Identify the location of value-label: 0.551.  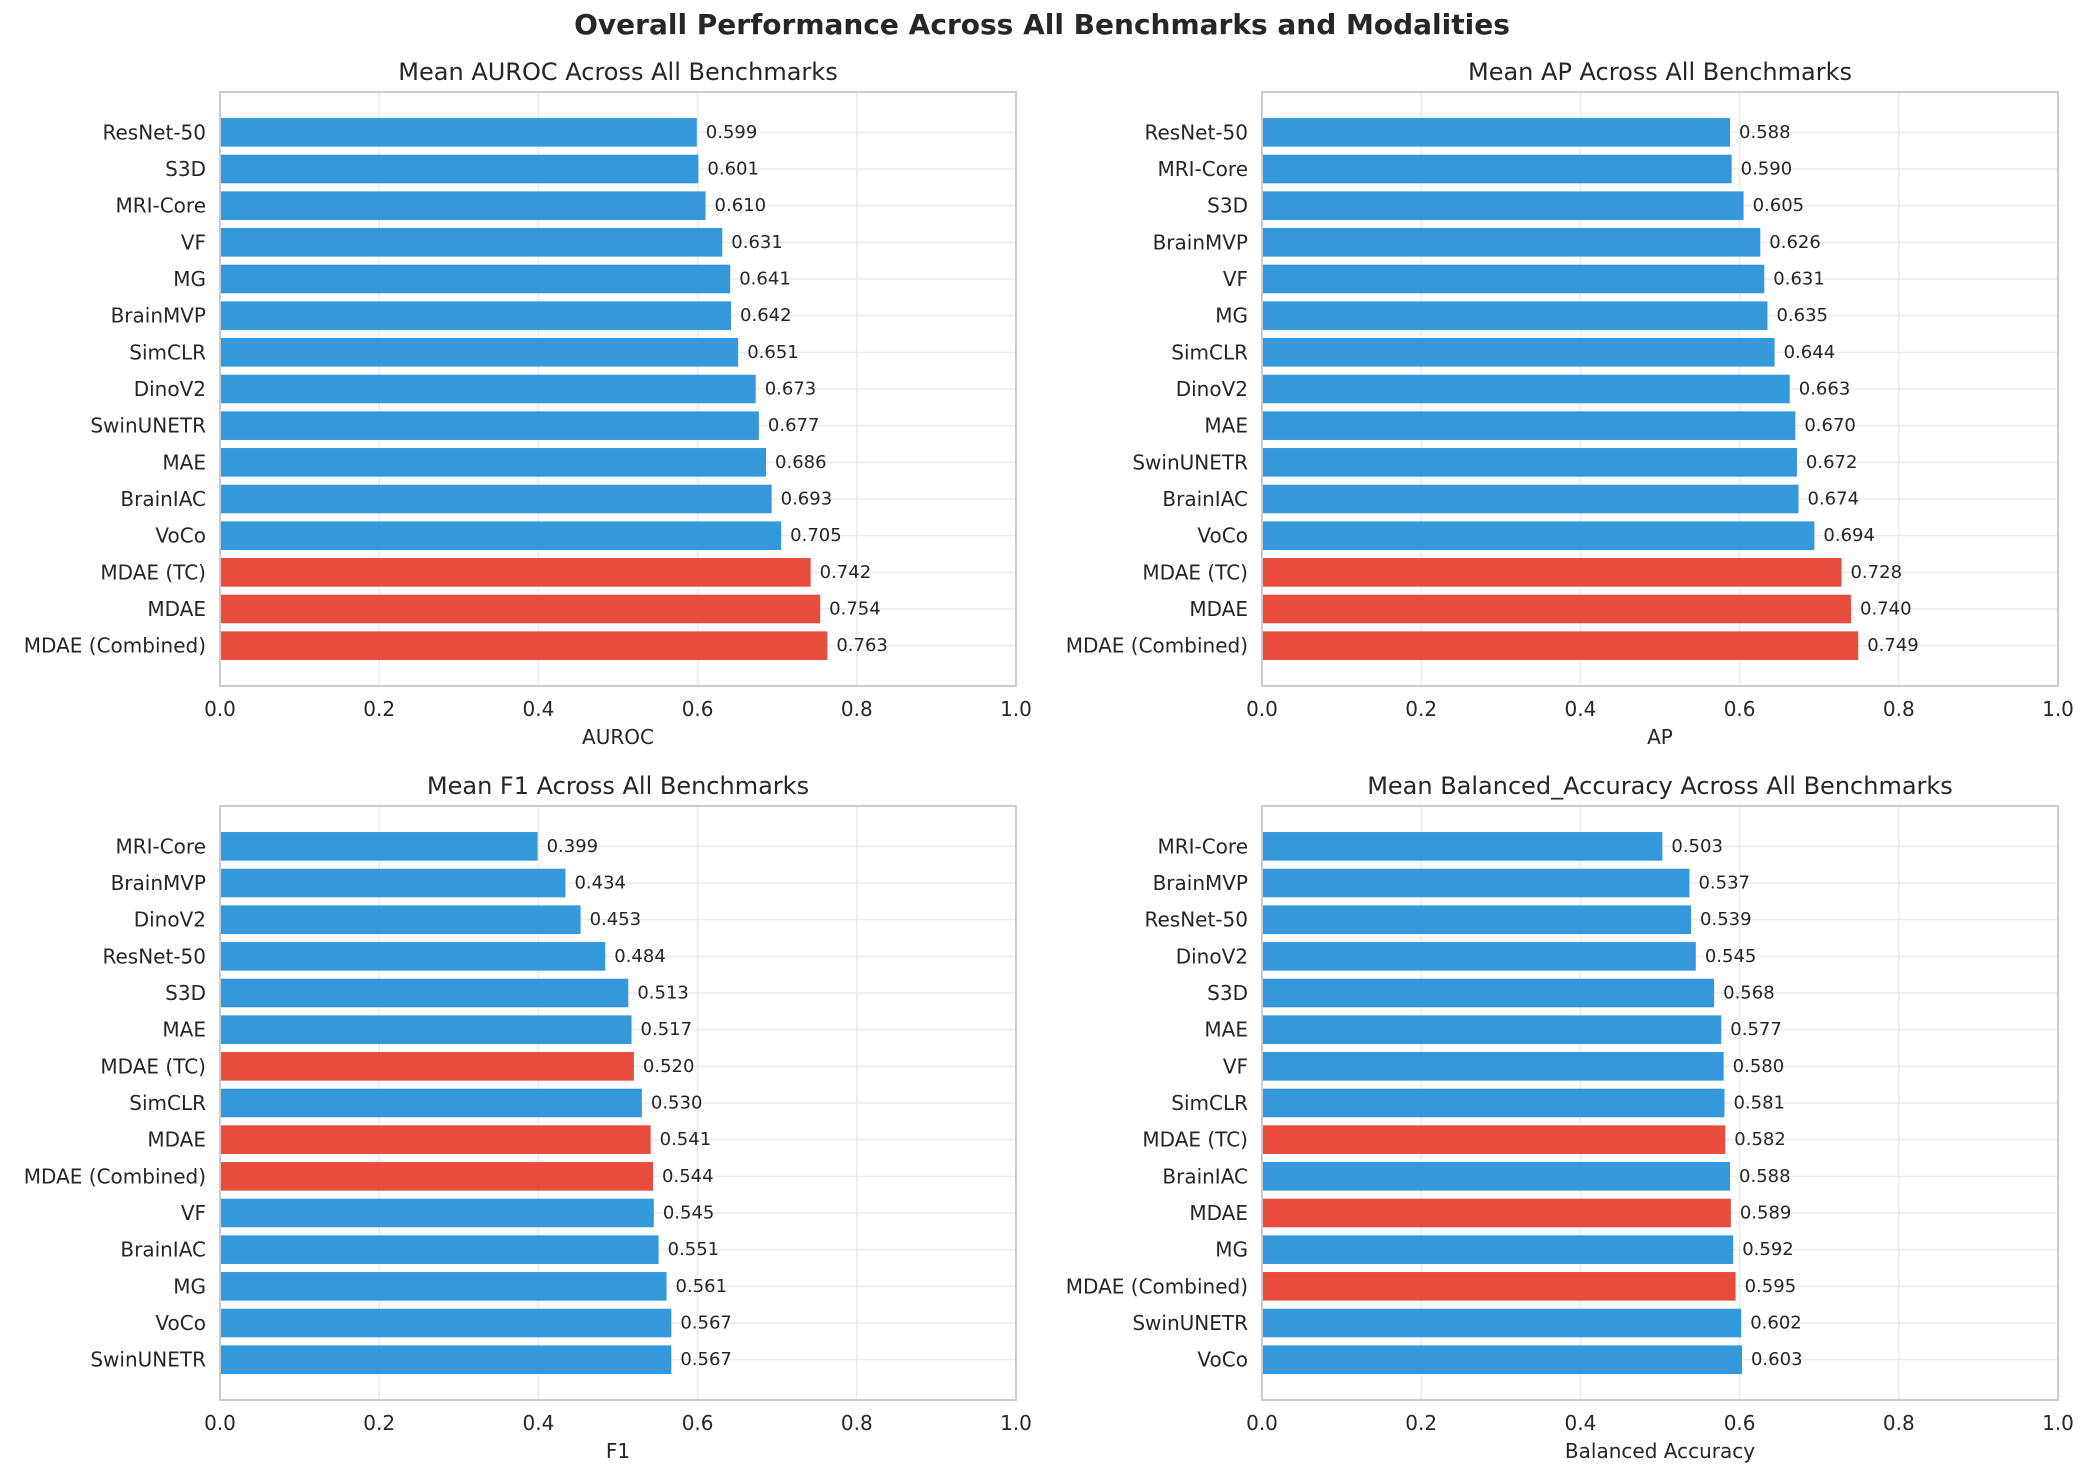
(694, 1249).